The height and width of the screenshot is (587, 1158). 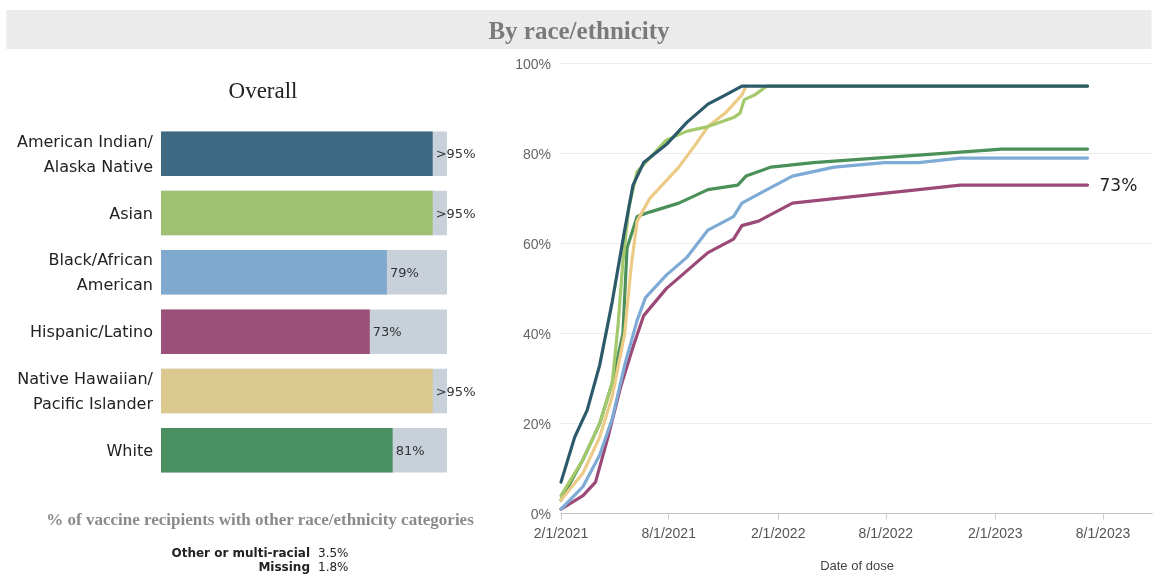 What do you see at coordinates (579, 30) in the screenshot?
I see `chart-title: By race/ethnicity` at bounding box center [579, 30].